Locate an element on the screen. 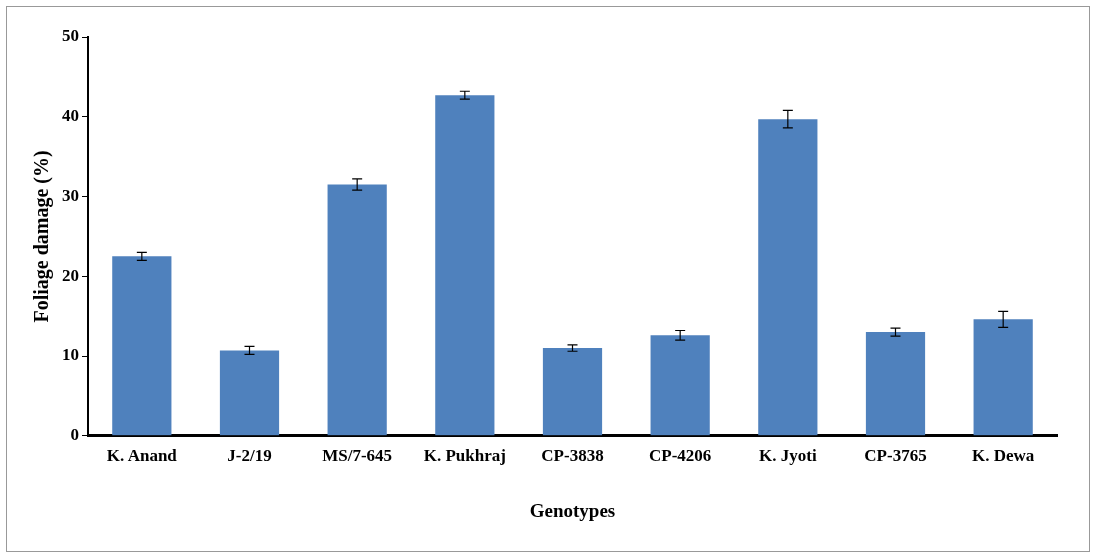 The image size is (1098, 560). x-tick-label: CP-4206 is located at coordinates (680, 456).